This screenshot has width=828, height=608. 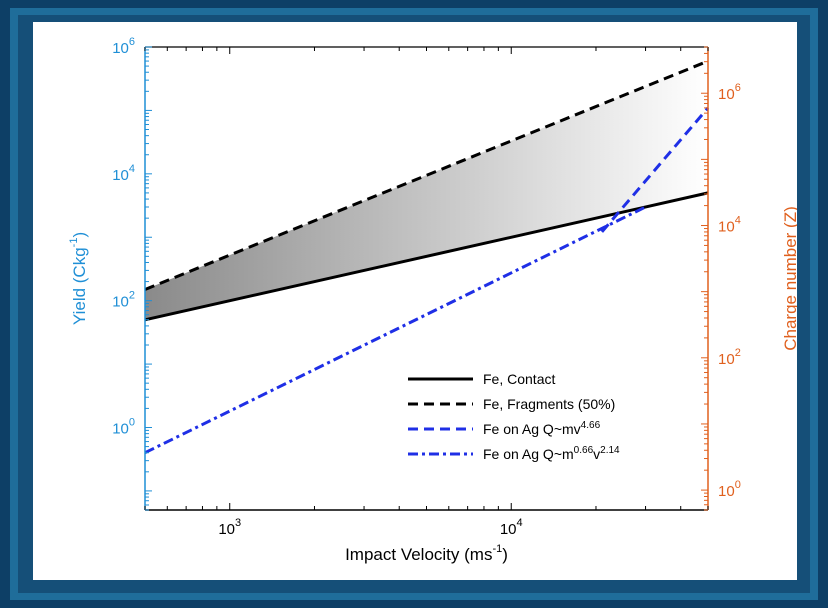 I want to click on left-y-axis-label-tail: ), so click(x=79, y=235).